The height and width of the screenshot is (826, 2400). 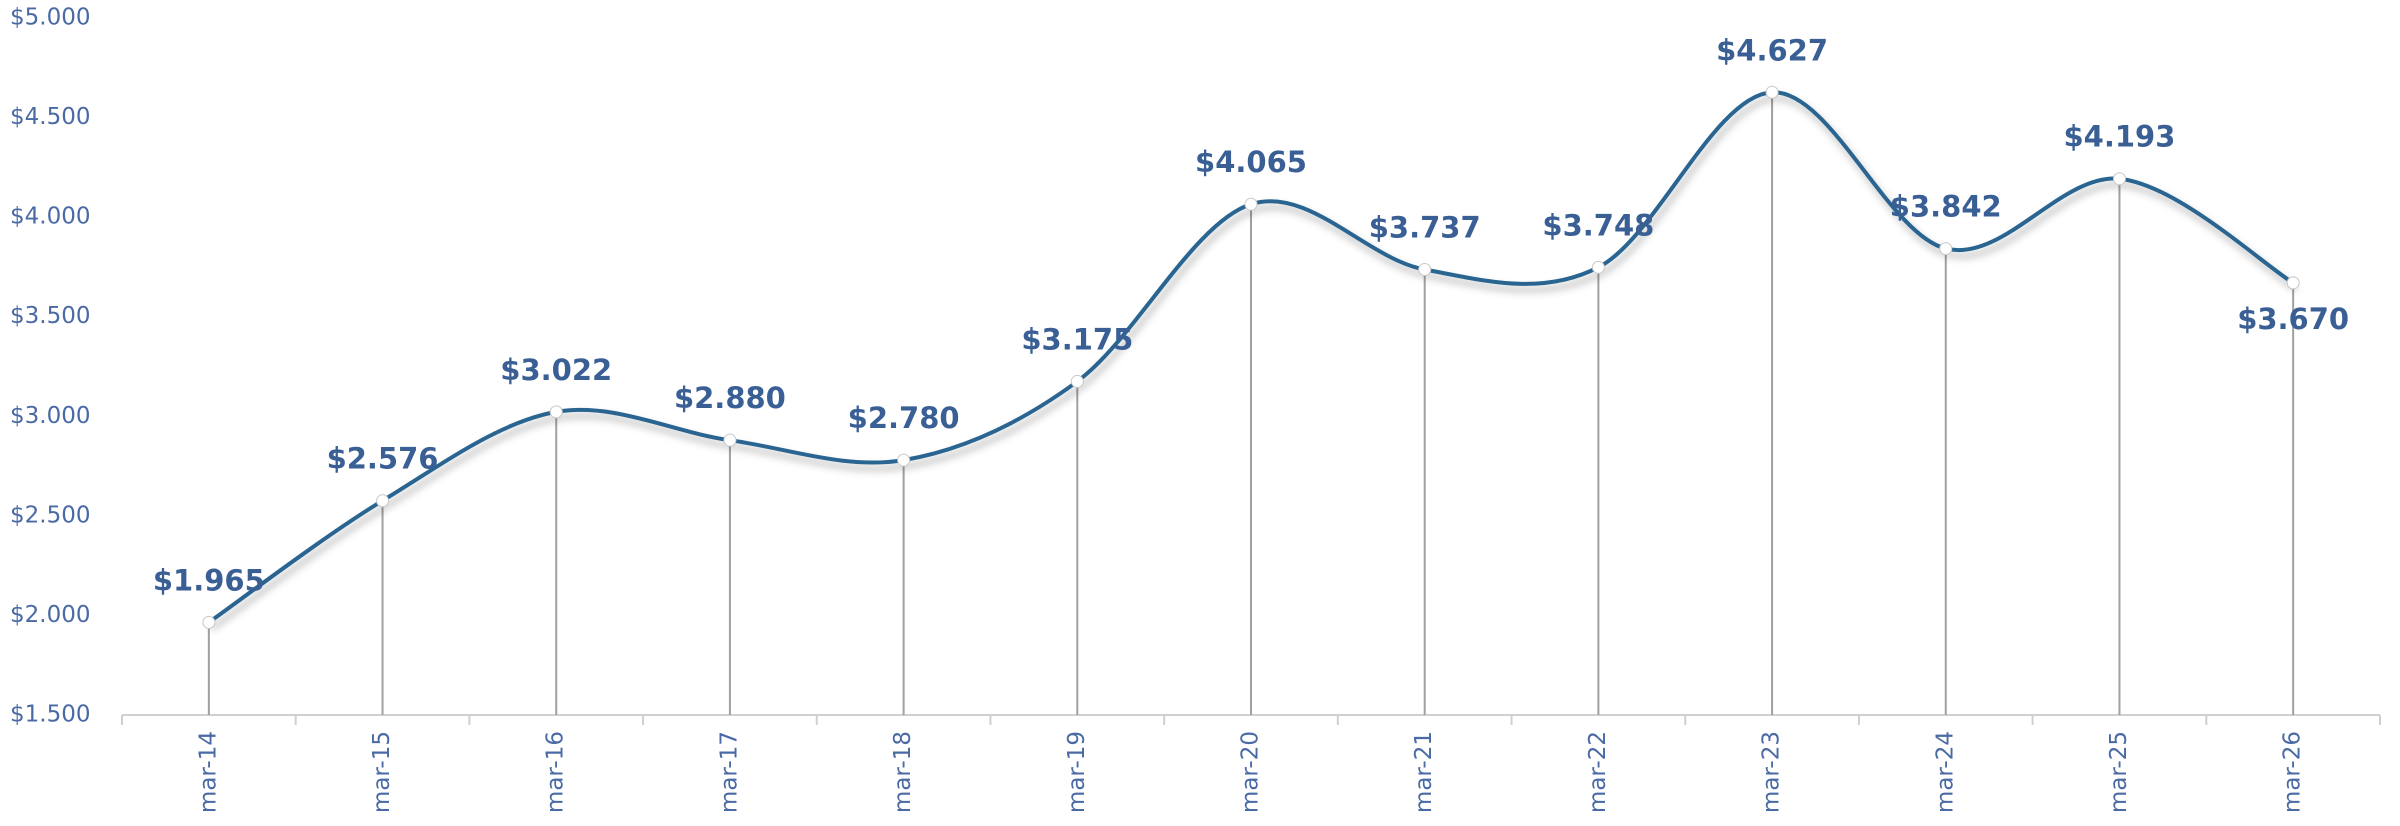 What do you see at coordinates (382, 772) in the screenshot?
I see `x-tick-label: mar-15` at bounding box center [382, 772].